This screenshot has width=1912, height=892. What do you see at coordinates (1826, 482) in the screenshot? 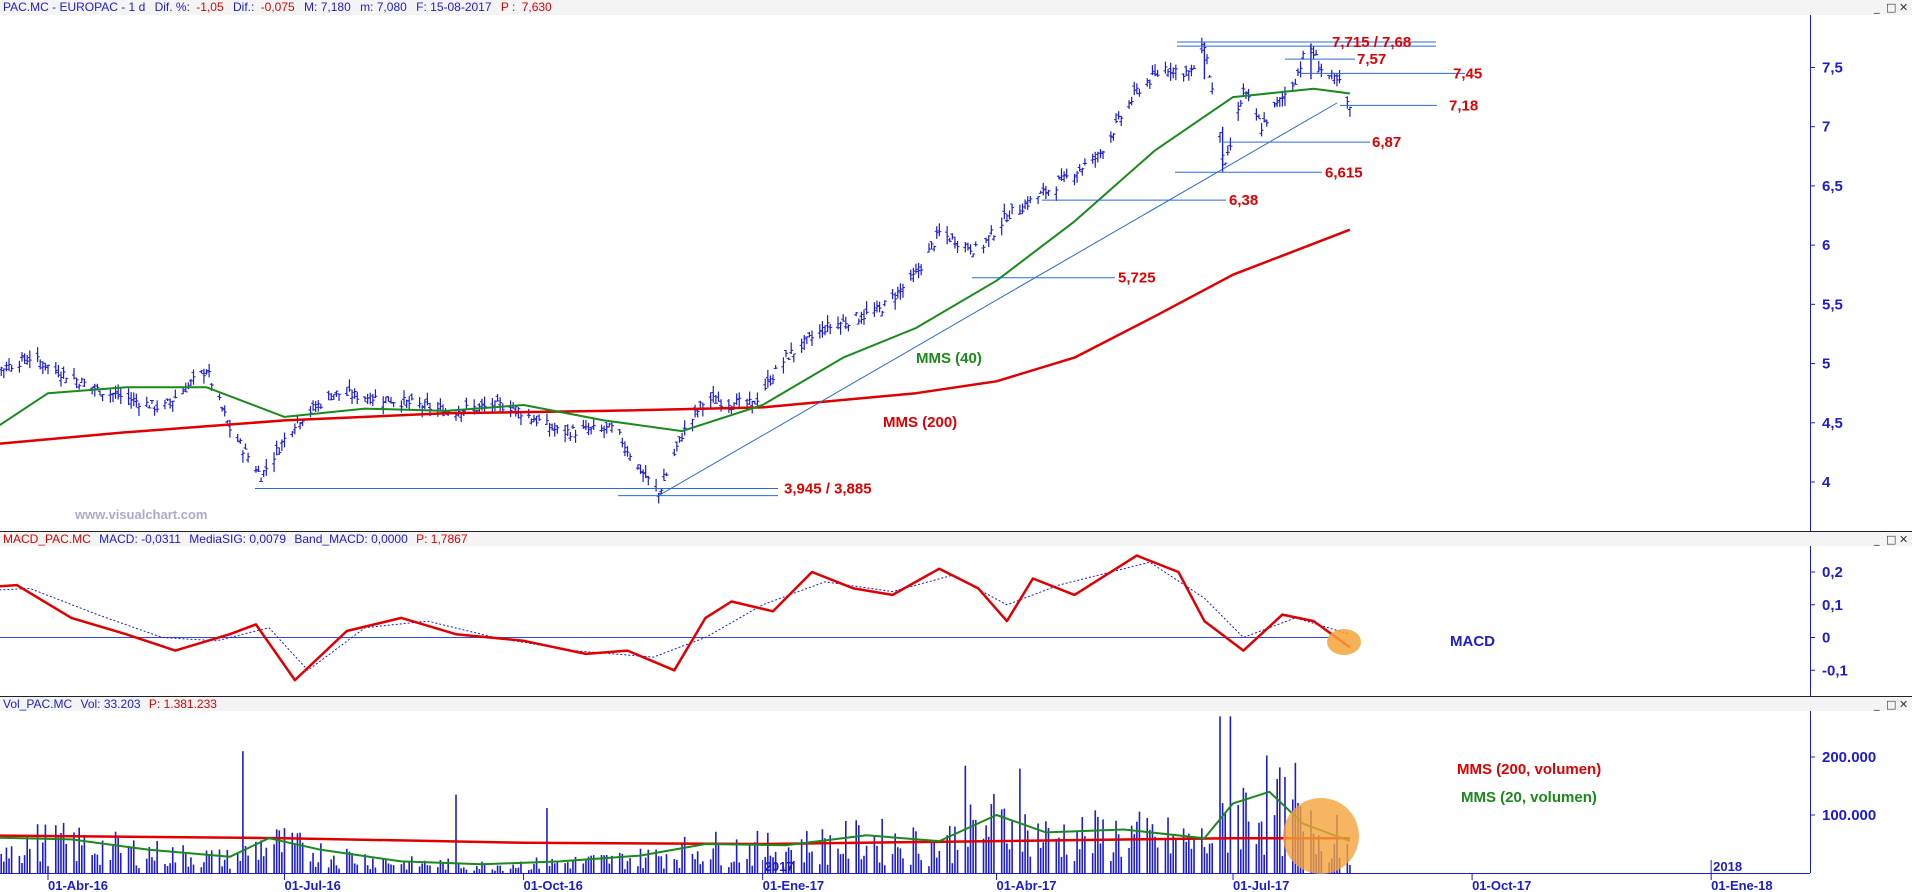
I see `price-axis-label: 4` at bounding box center [1826, 482].